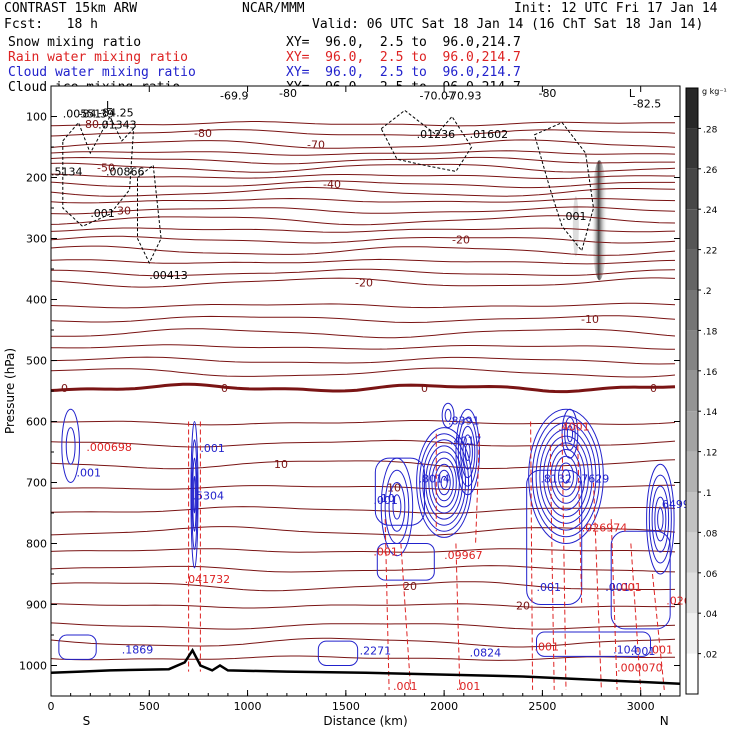  Describe the element at coordinates (281, 464) in the screenshot. I see `isotherm-label: 10` at that location.